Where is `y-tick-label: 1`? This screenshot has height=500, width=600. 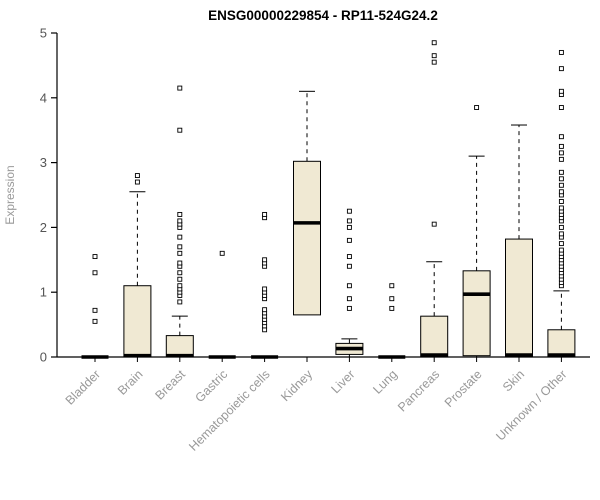
y-tick-label: 1 is located at coordinates (43, 292).